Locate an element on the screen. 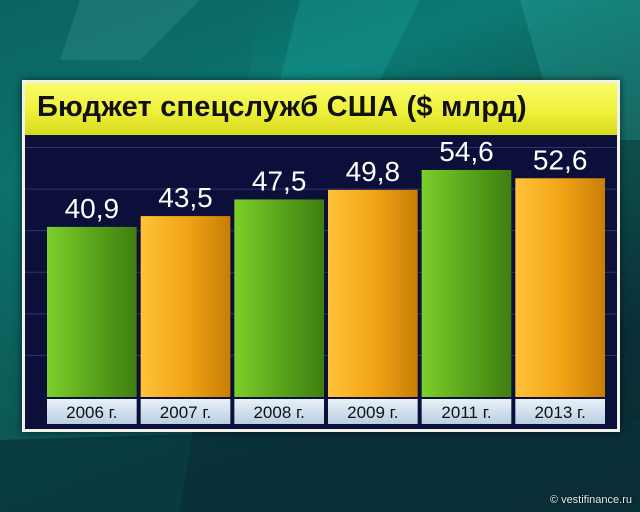 This screenshot has width=640, height=512. data-label: 49,8 is located at coordinates (373, 171).